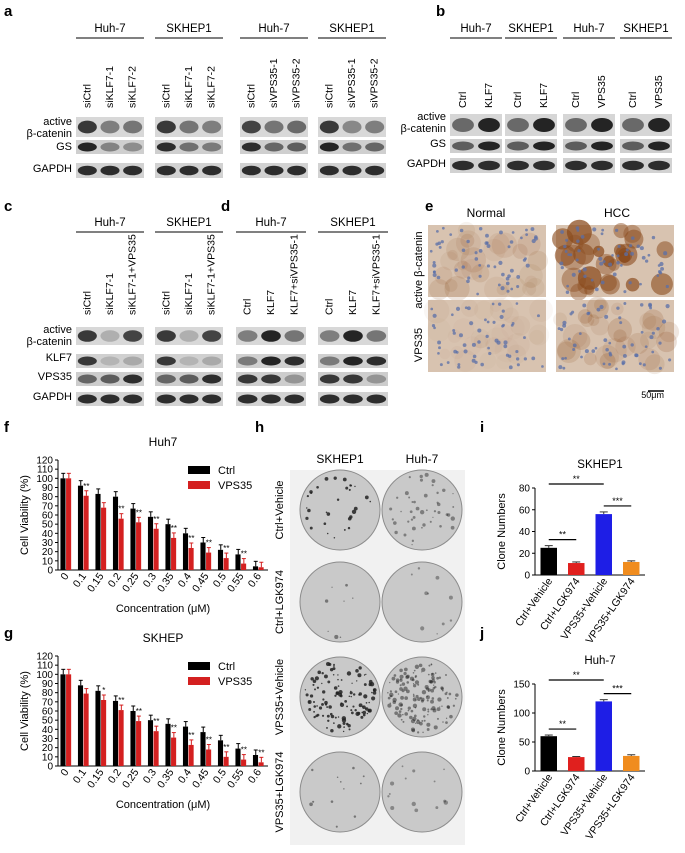  I want to click on bar-vps35-vehicle, so click(603, 544).